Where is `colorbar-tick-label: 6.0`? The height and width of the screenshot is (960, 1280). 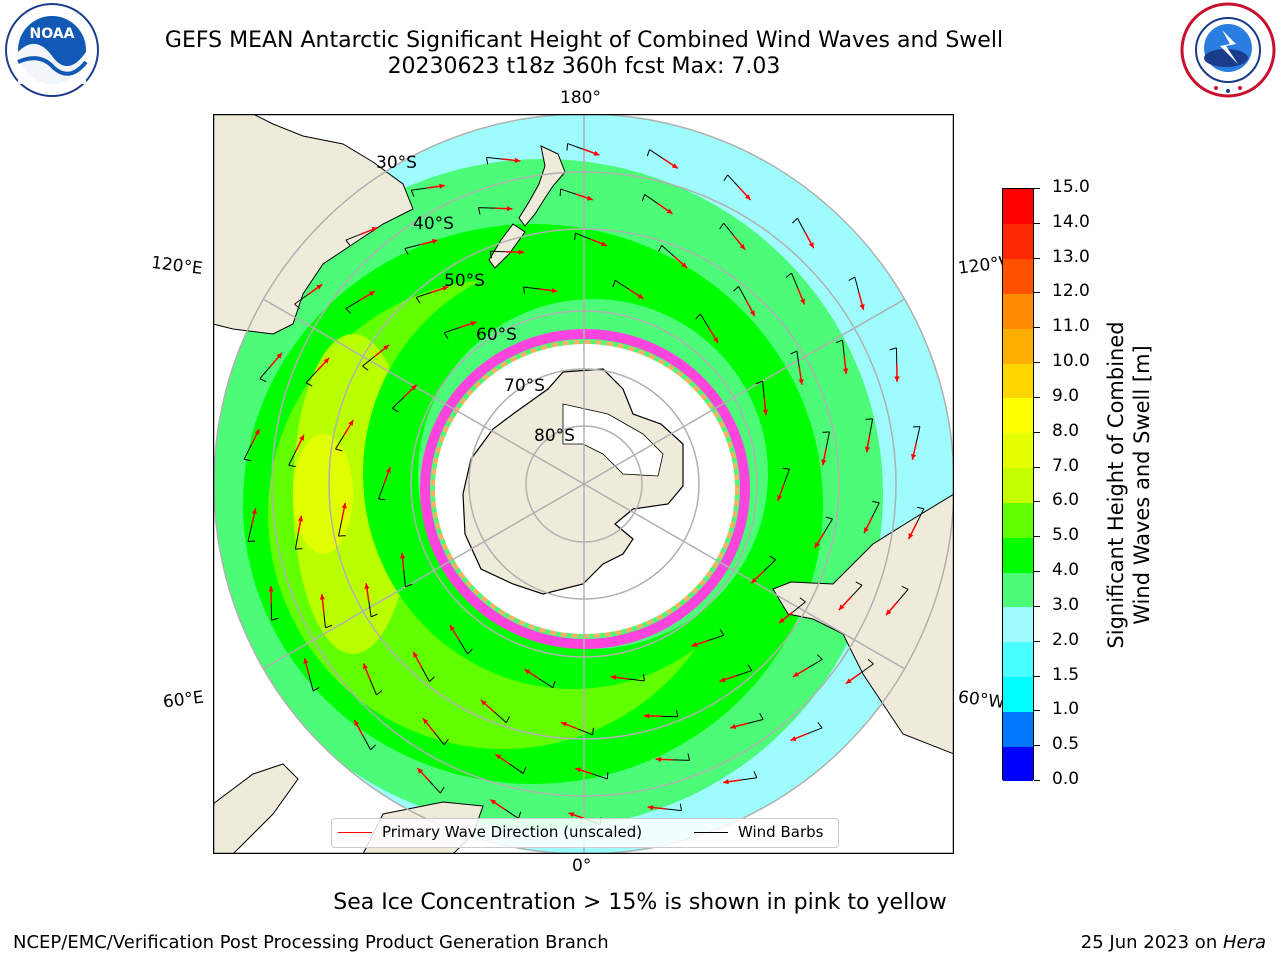 colorbar-tick-label: 6.0 is located at coordinates (1066, 500).